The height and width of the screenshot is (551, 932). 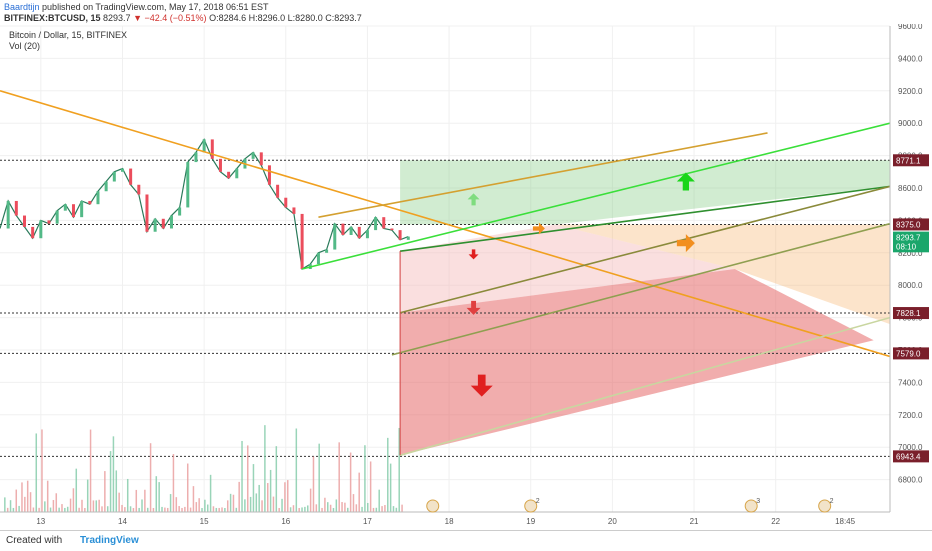 What do you see at coordinates (910, 480) in the screenshot?
I see `y-tick-label: 6800.0` at bounding box center [910, 480].